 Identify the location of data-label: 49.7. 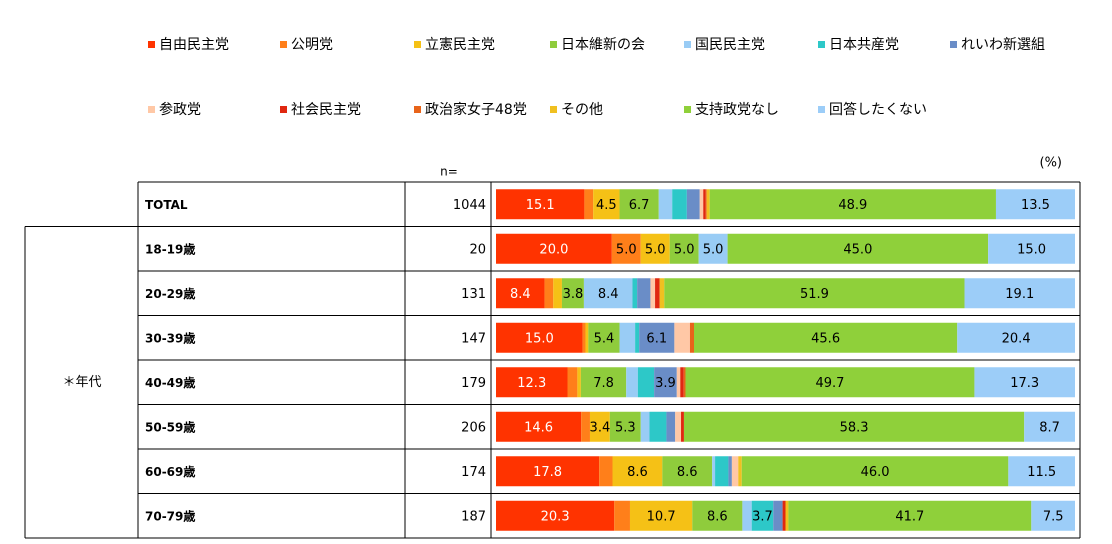
(829, 383).